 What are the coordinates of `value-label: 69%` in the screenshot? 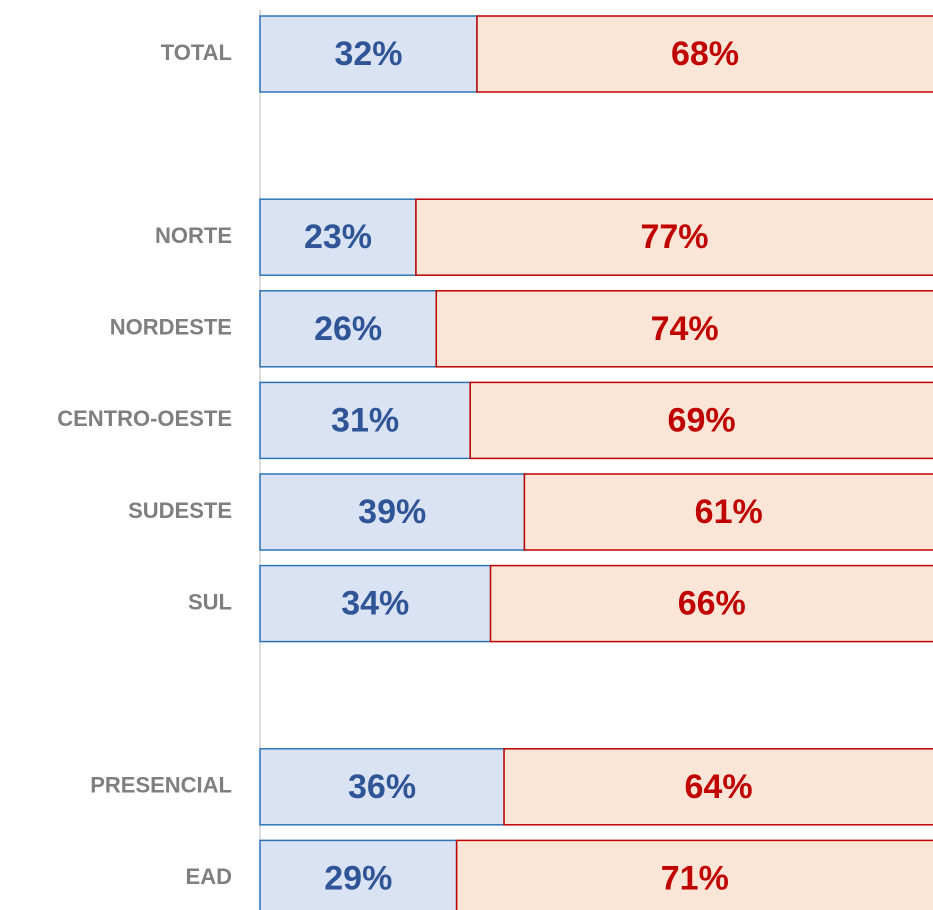 It's located at (702, 420).